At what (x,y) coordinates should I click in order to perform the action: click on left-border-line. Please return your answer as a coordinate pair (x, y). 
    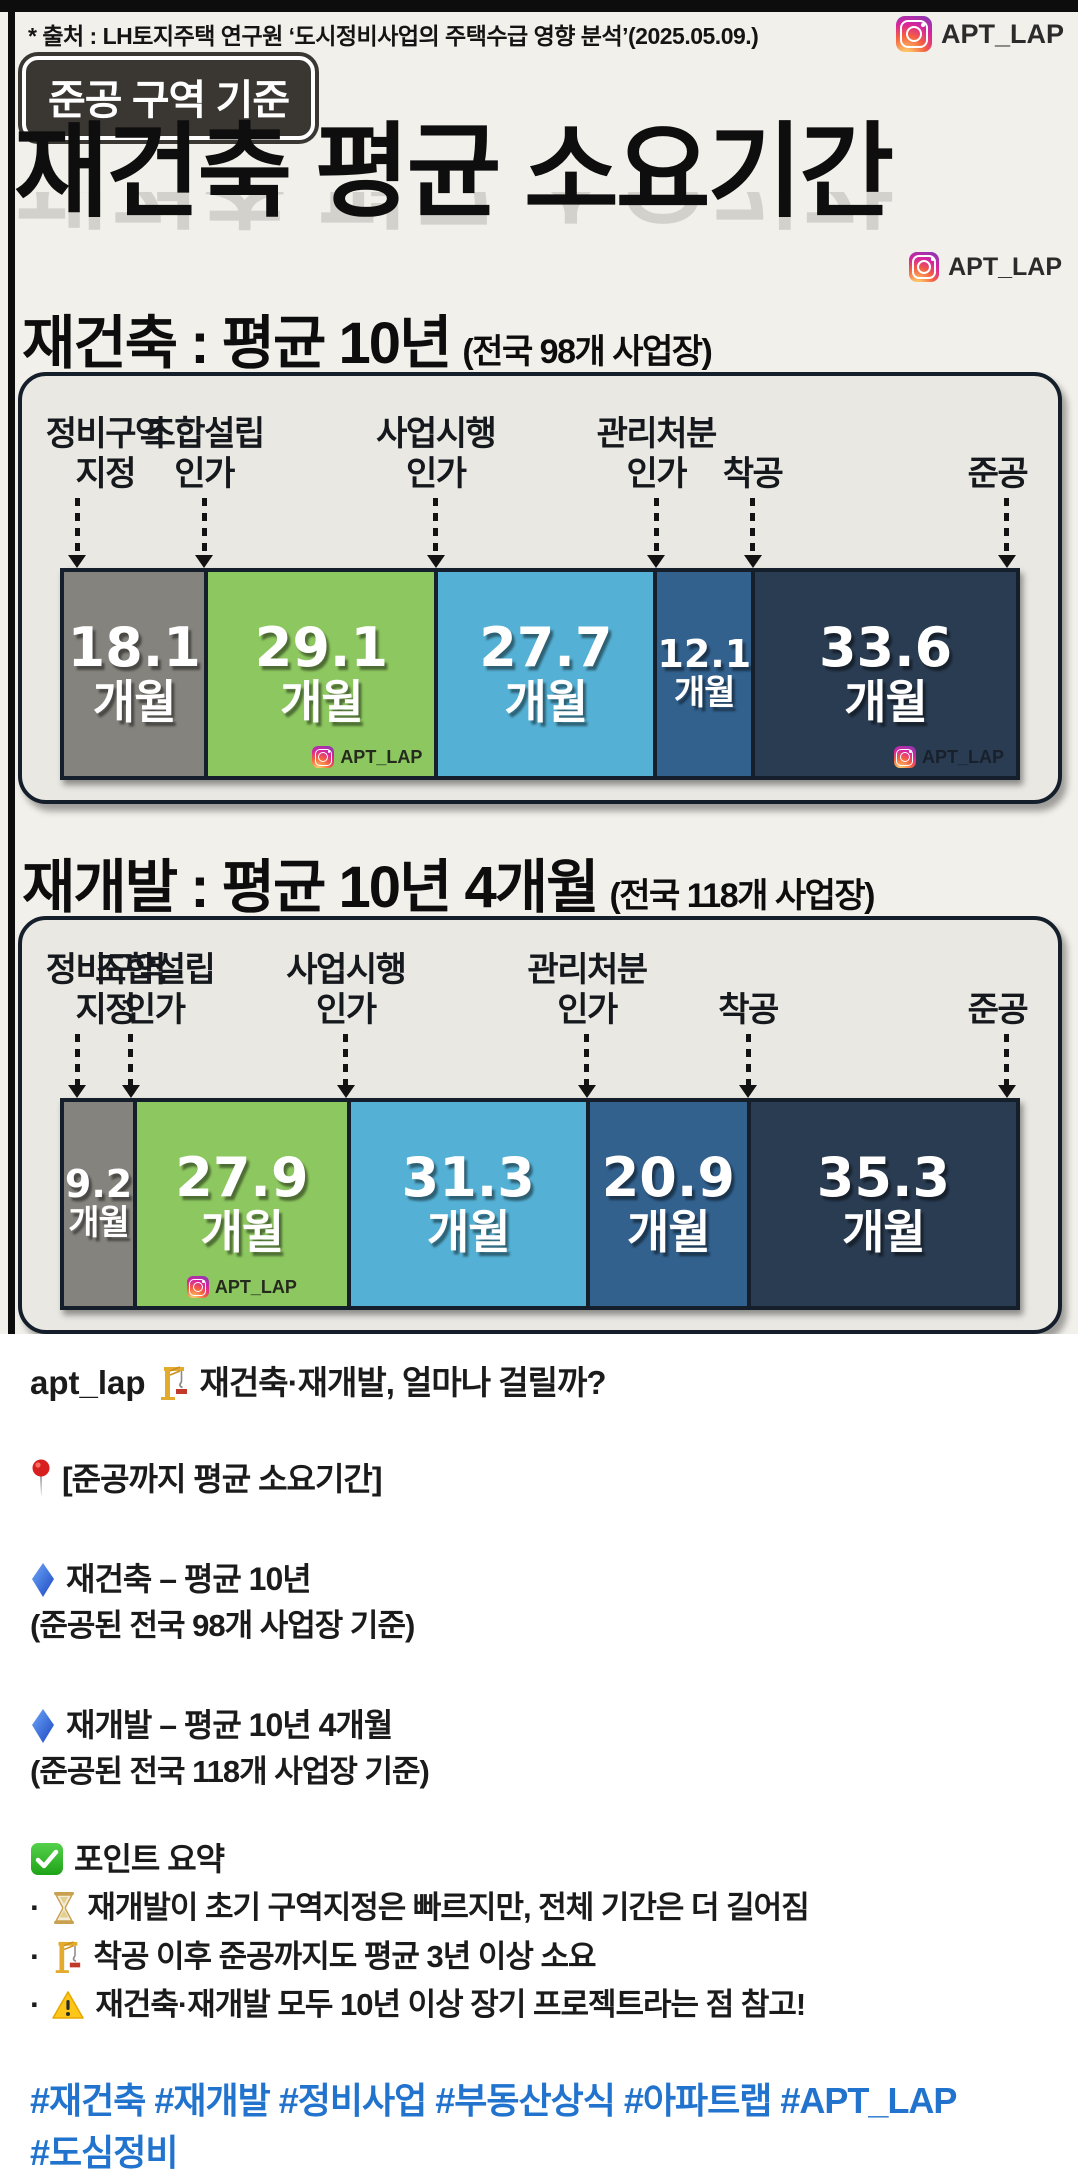
    Looking at the image, I should click on (11, 673).